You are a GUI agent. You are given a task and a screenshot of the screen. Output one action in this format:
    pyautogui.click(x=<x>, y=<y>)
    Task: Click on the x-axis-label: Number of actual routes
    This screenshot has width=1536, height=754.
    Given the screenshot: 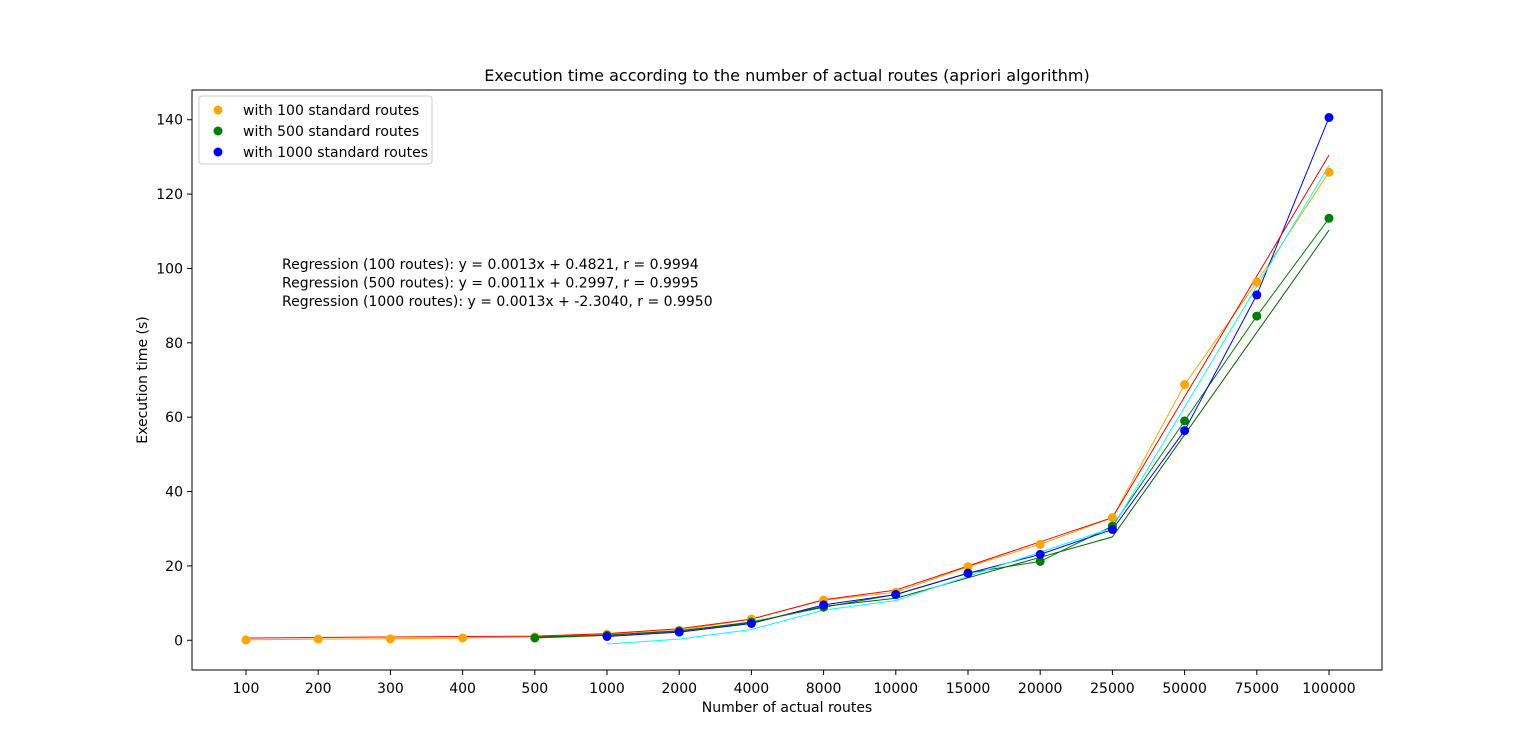 What is the action you would take?
    pyautogui.click(x=787, y=708)
    